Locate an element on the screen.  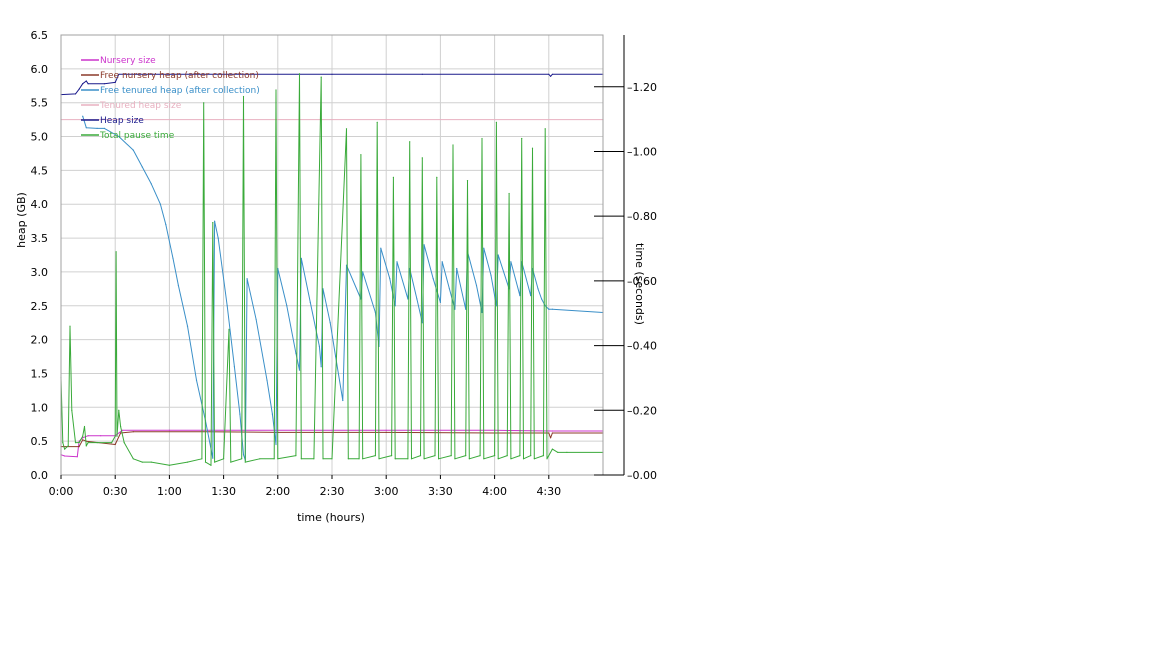
x-tick-label: 1:00 is located at coordinates (169, 491).